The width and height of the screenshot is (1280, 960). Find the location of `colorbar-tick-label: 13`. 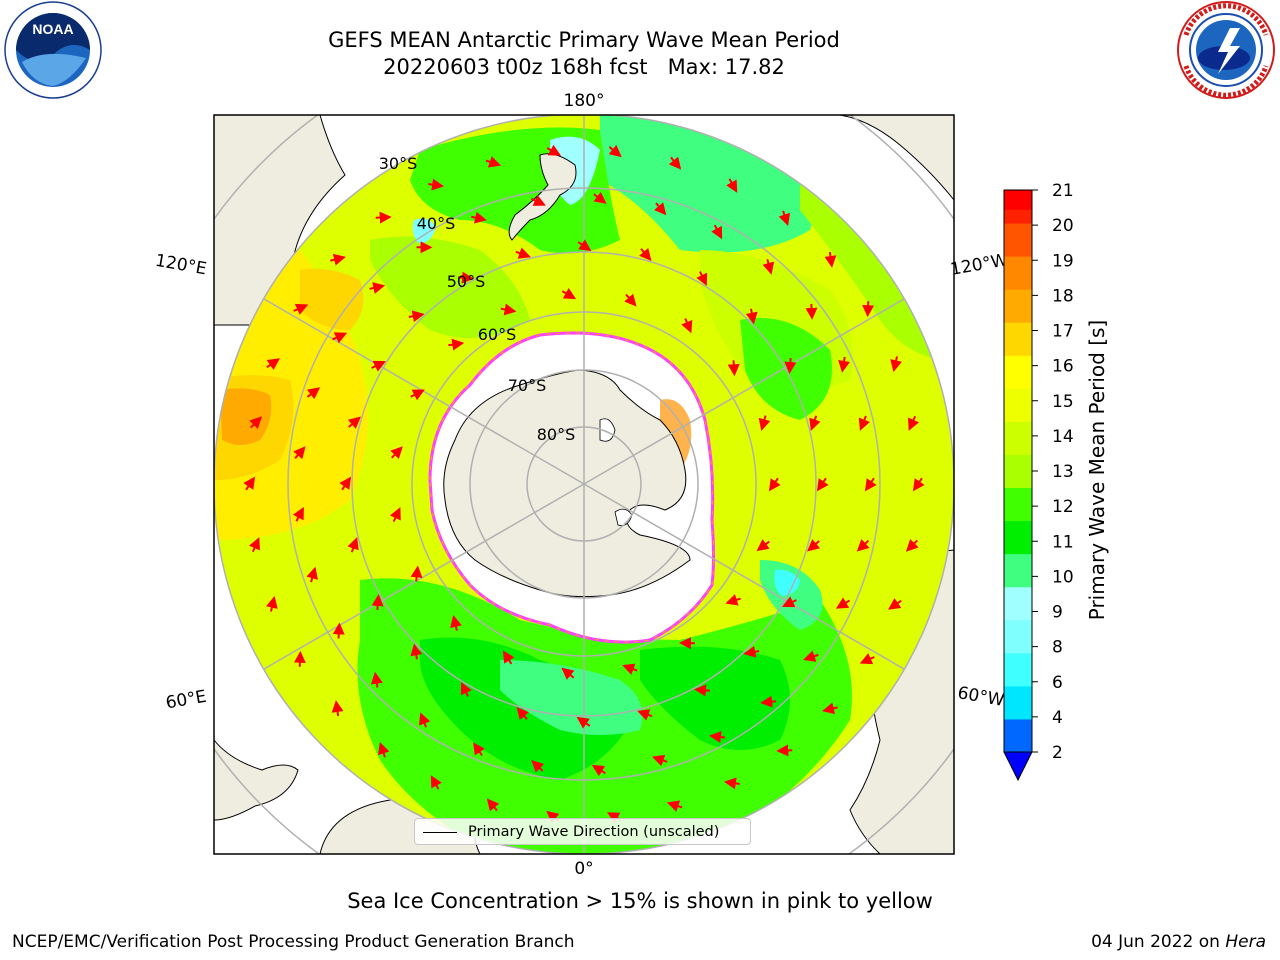

colorbar-tick-label: 13 is located at coordinates (1063, 472).